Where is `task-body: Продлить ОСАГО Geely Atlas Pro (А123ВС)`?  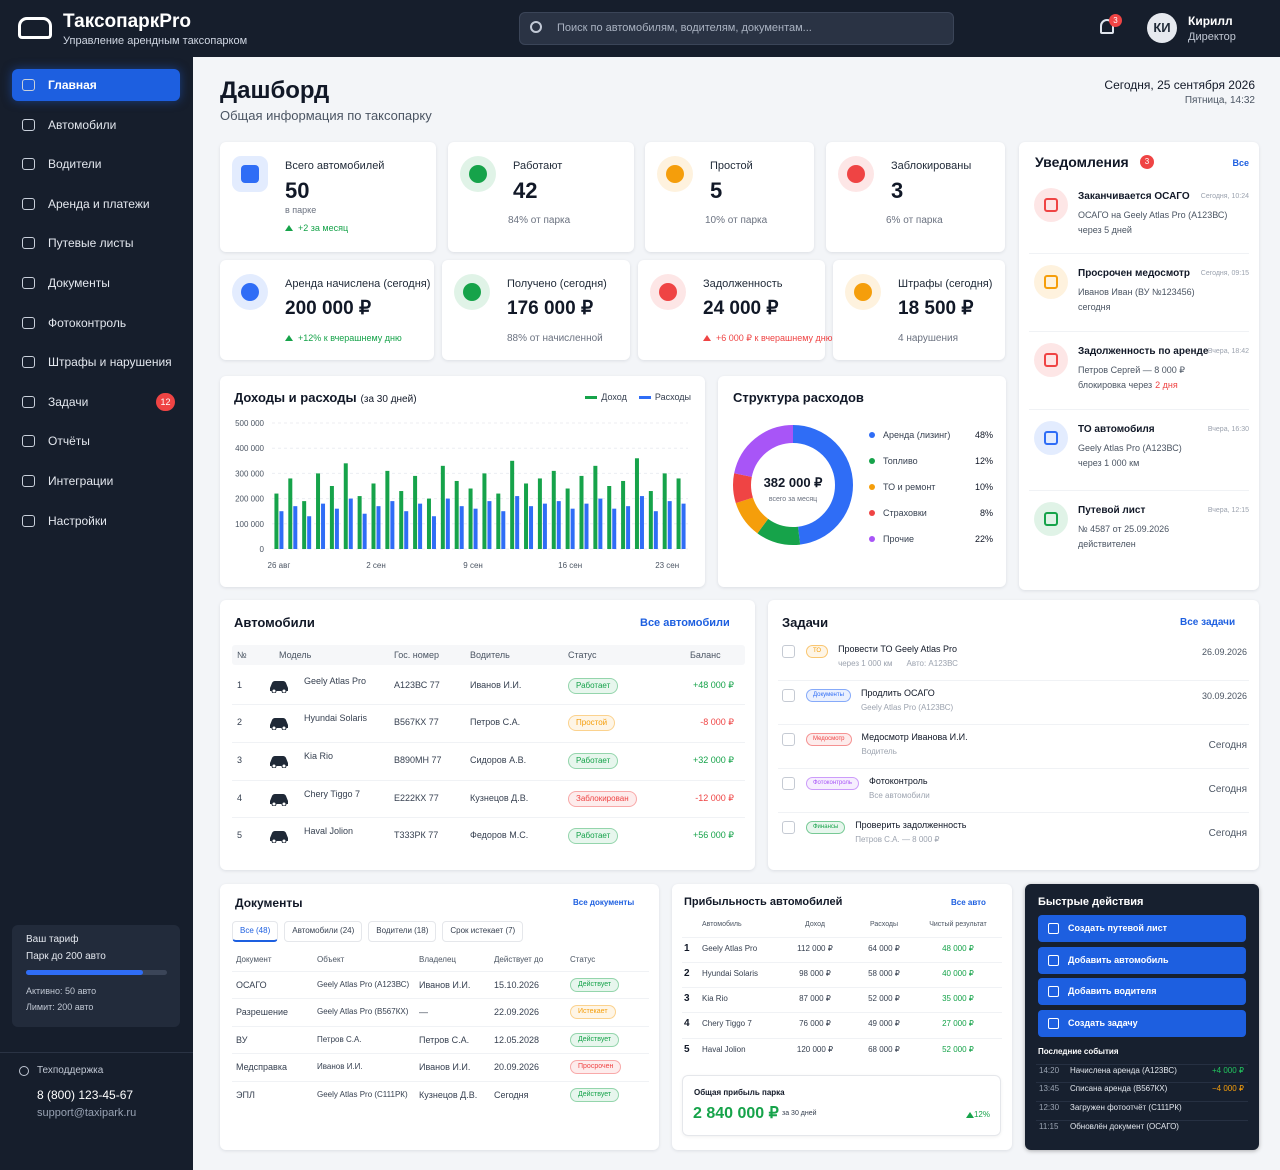
task-body: Продлить ОСАГО Geely Atlas Pro (А123ВС) is located at coordinates (907, 700).